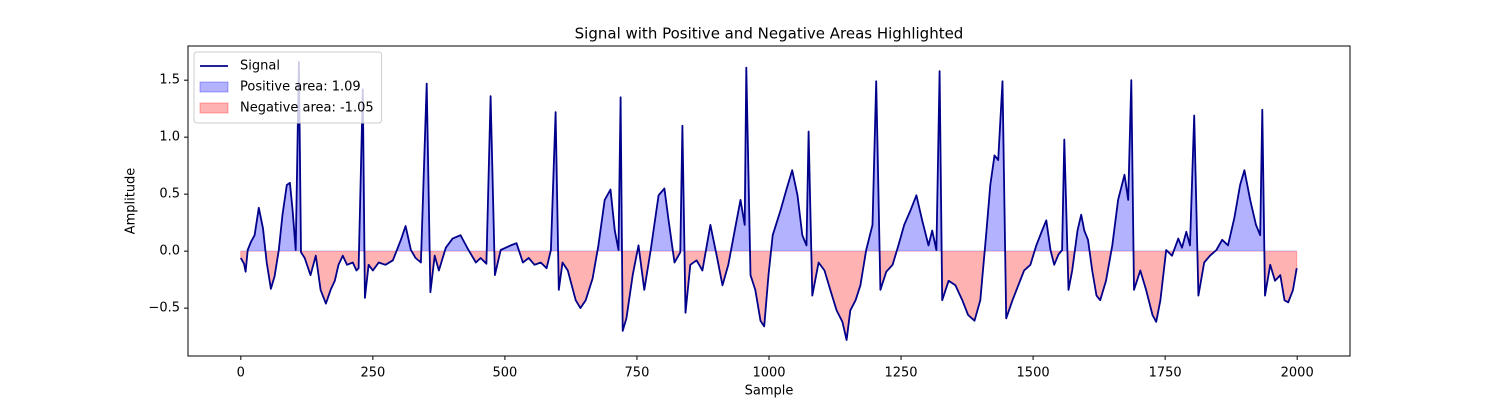 This screenshot has width=1500, height=400. I want to click on x-axis-label: Sample, so click(769, 391).